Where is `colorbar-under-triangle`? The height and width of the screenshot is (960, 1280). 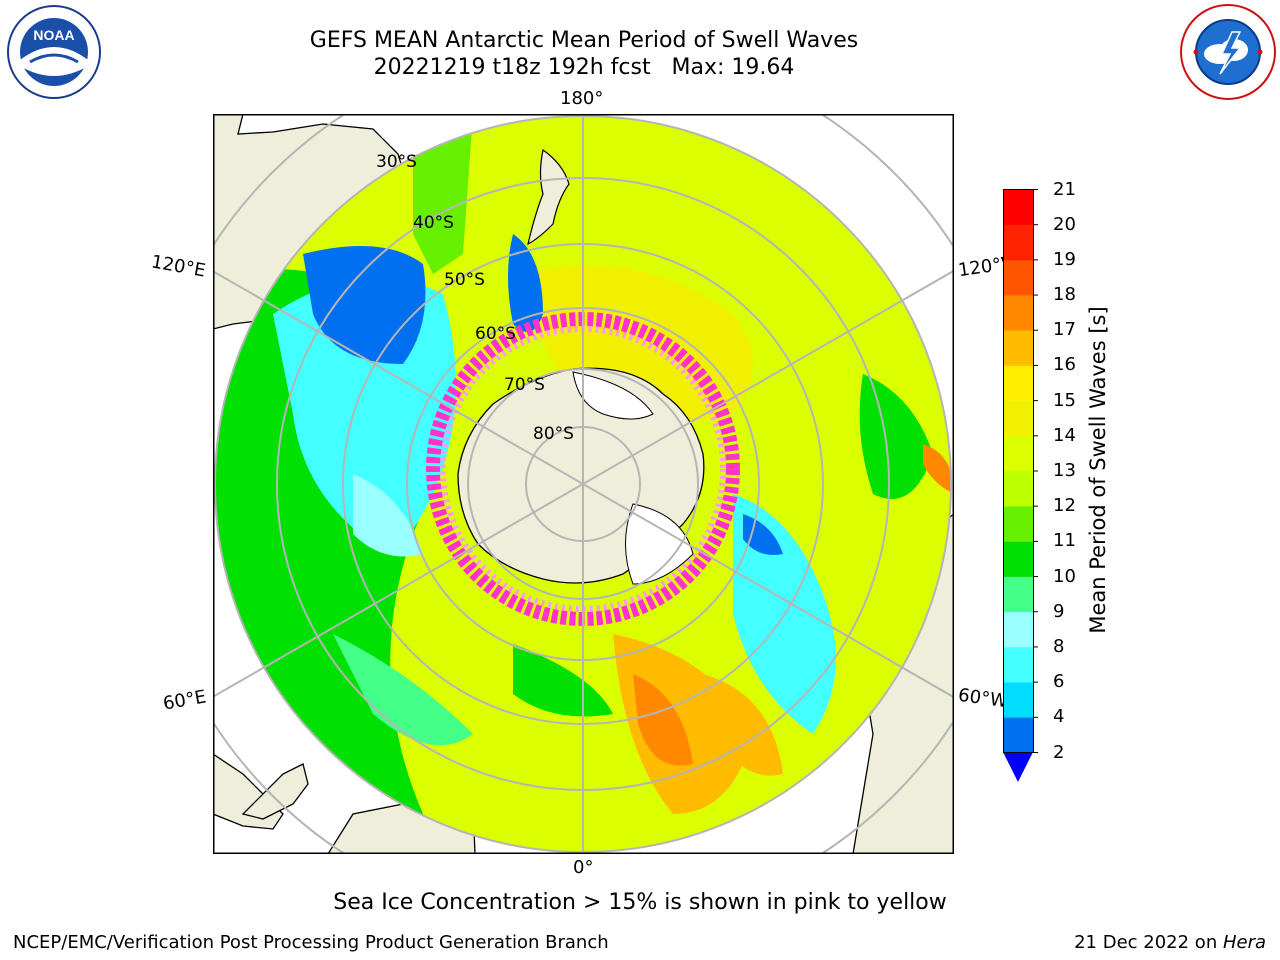
colorbar-under-triangle is located at coordinates (1018, 767).